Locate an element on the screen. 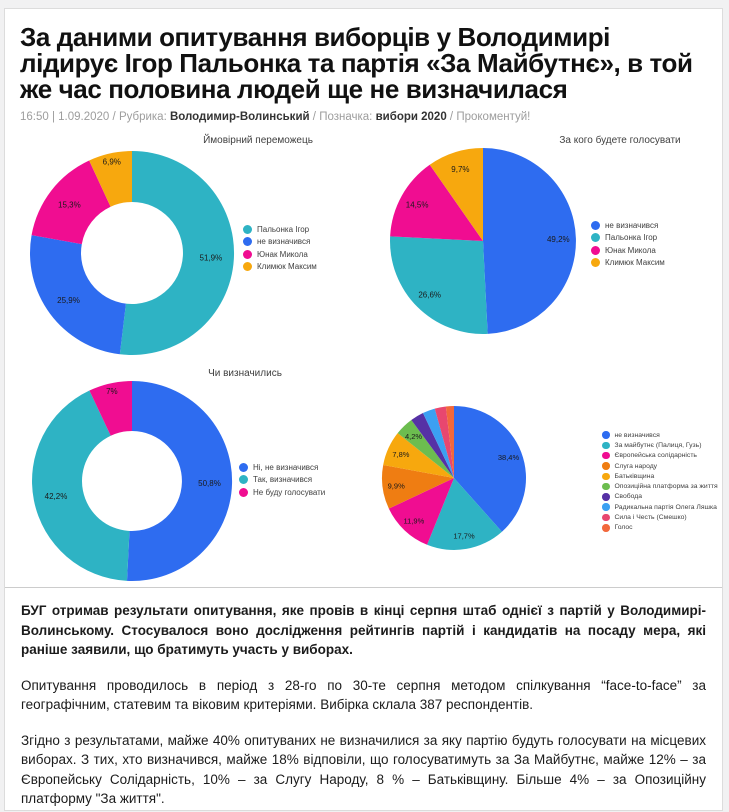 This screenshot has height=812, width=729. legend-label: Батьківщина is located at coordinates (634, 476).